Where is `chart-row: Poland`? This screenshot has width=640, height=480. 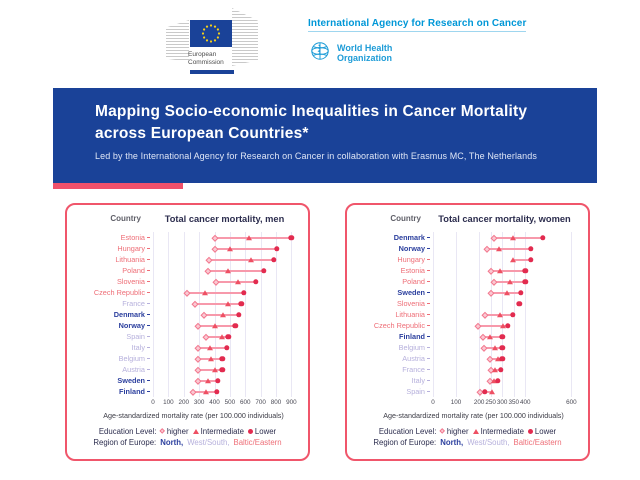 chart-row: Poland is located at coordinates (467, 281).